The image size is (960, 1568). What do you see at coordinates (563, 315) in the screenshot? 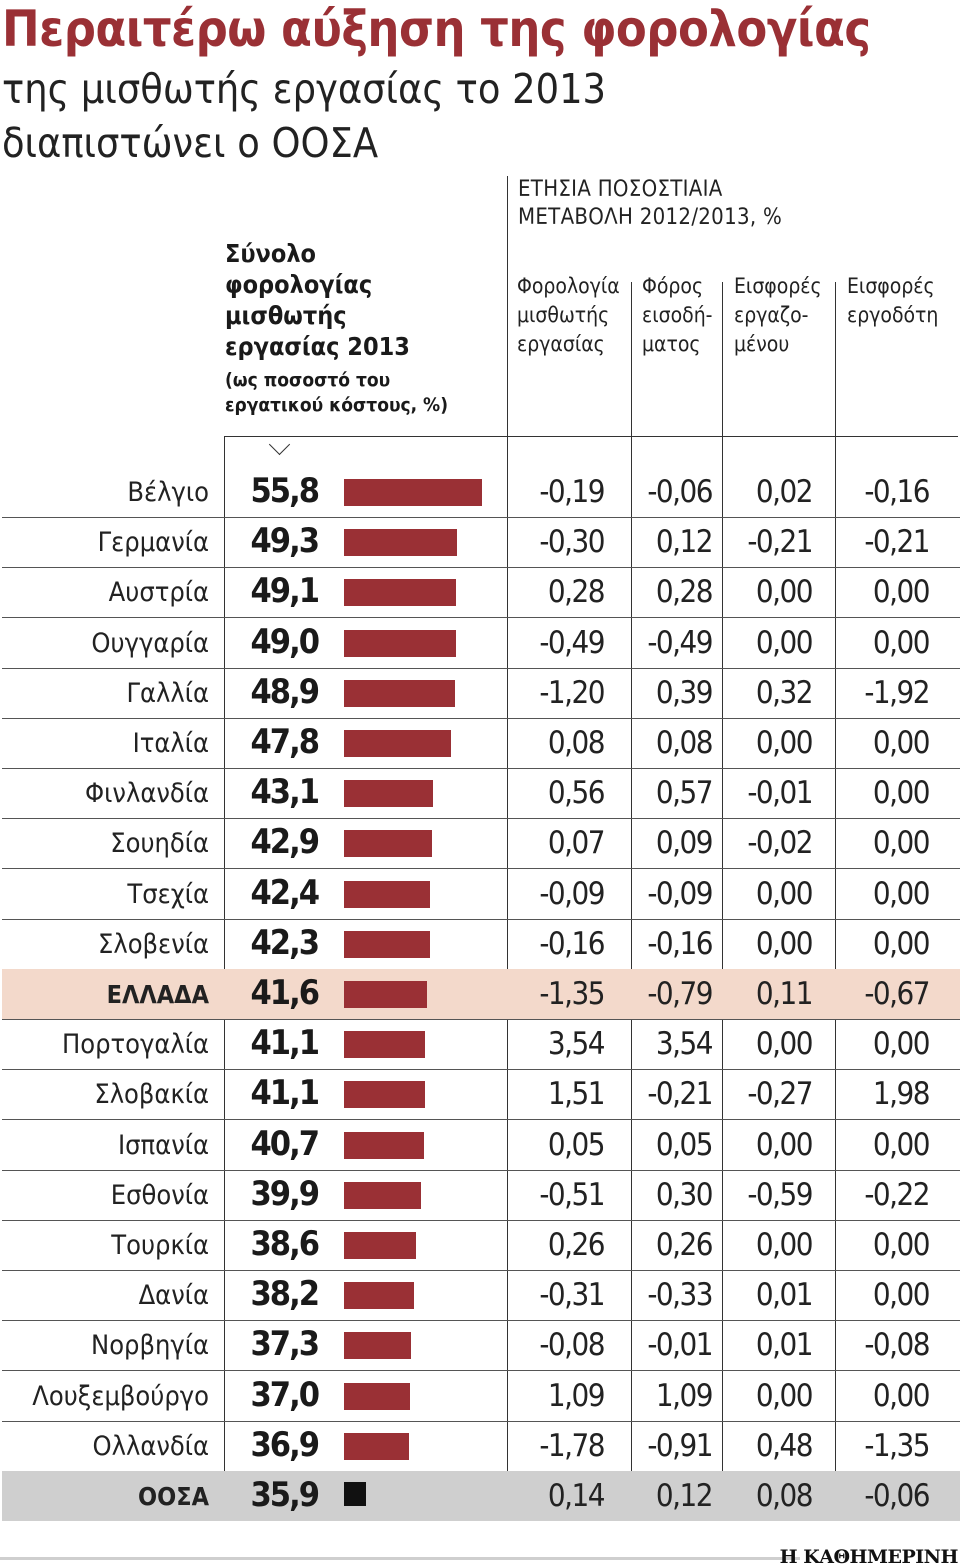
I see `column-header-line: μισθωτής` at bounding box center [563, 315].